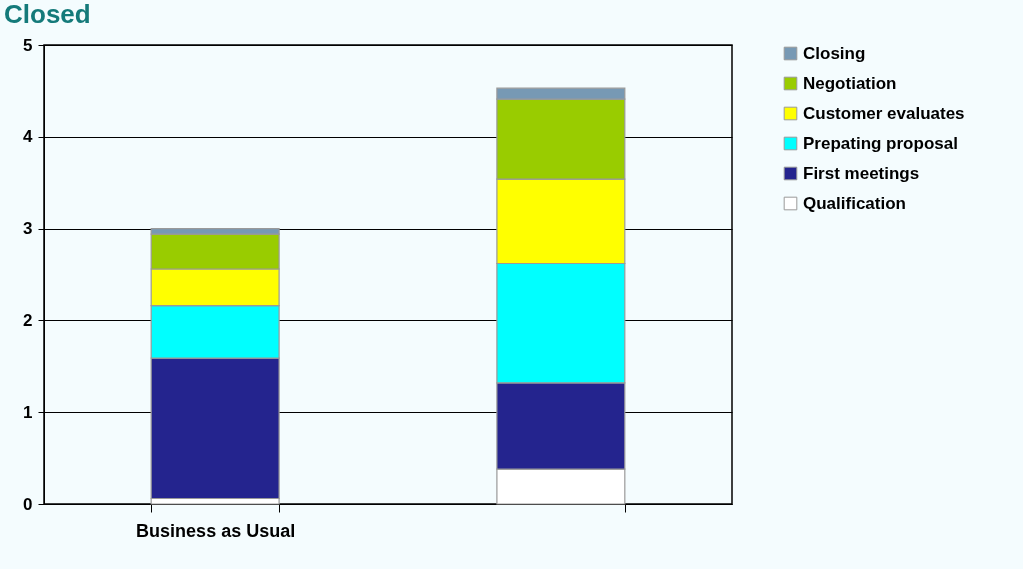  I want to click on chart-title: Closed, so click(47, 14).